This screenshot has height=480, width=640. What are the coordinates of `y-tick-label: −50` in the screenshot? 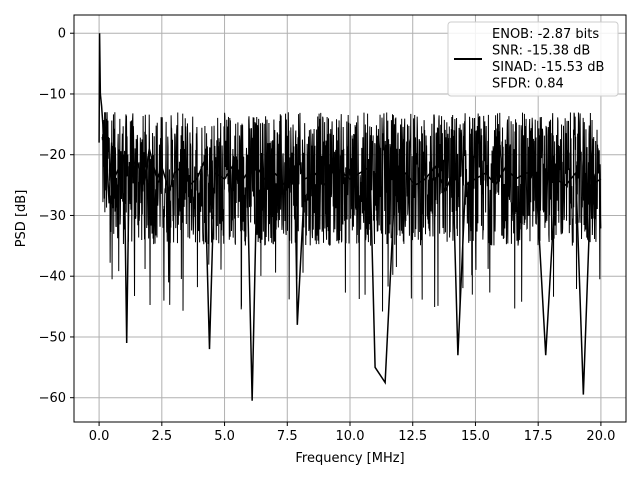 It's located at (52, 337).